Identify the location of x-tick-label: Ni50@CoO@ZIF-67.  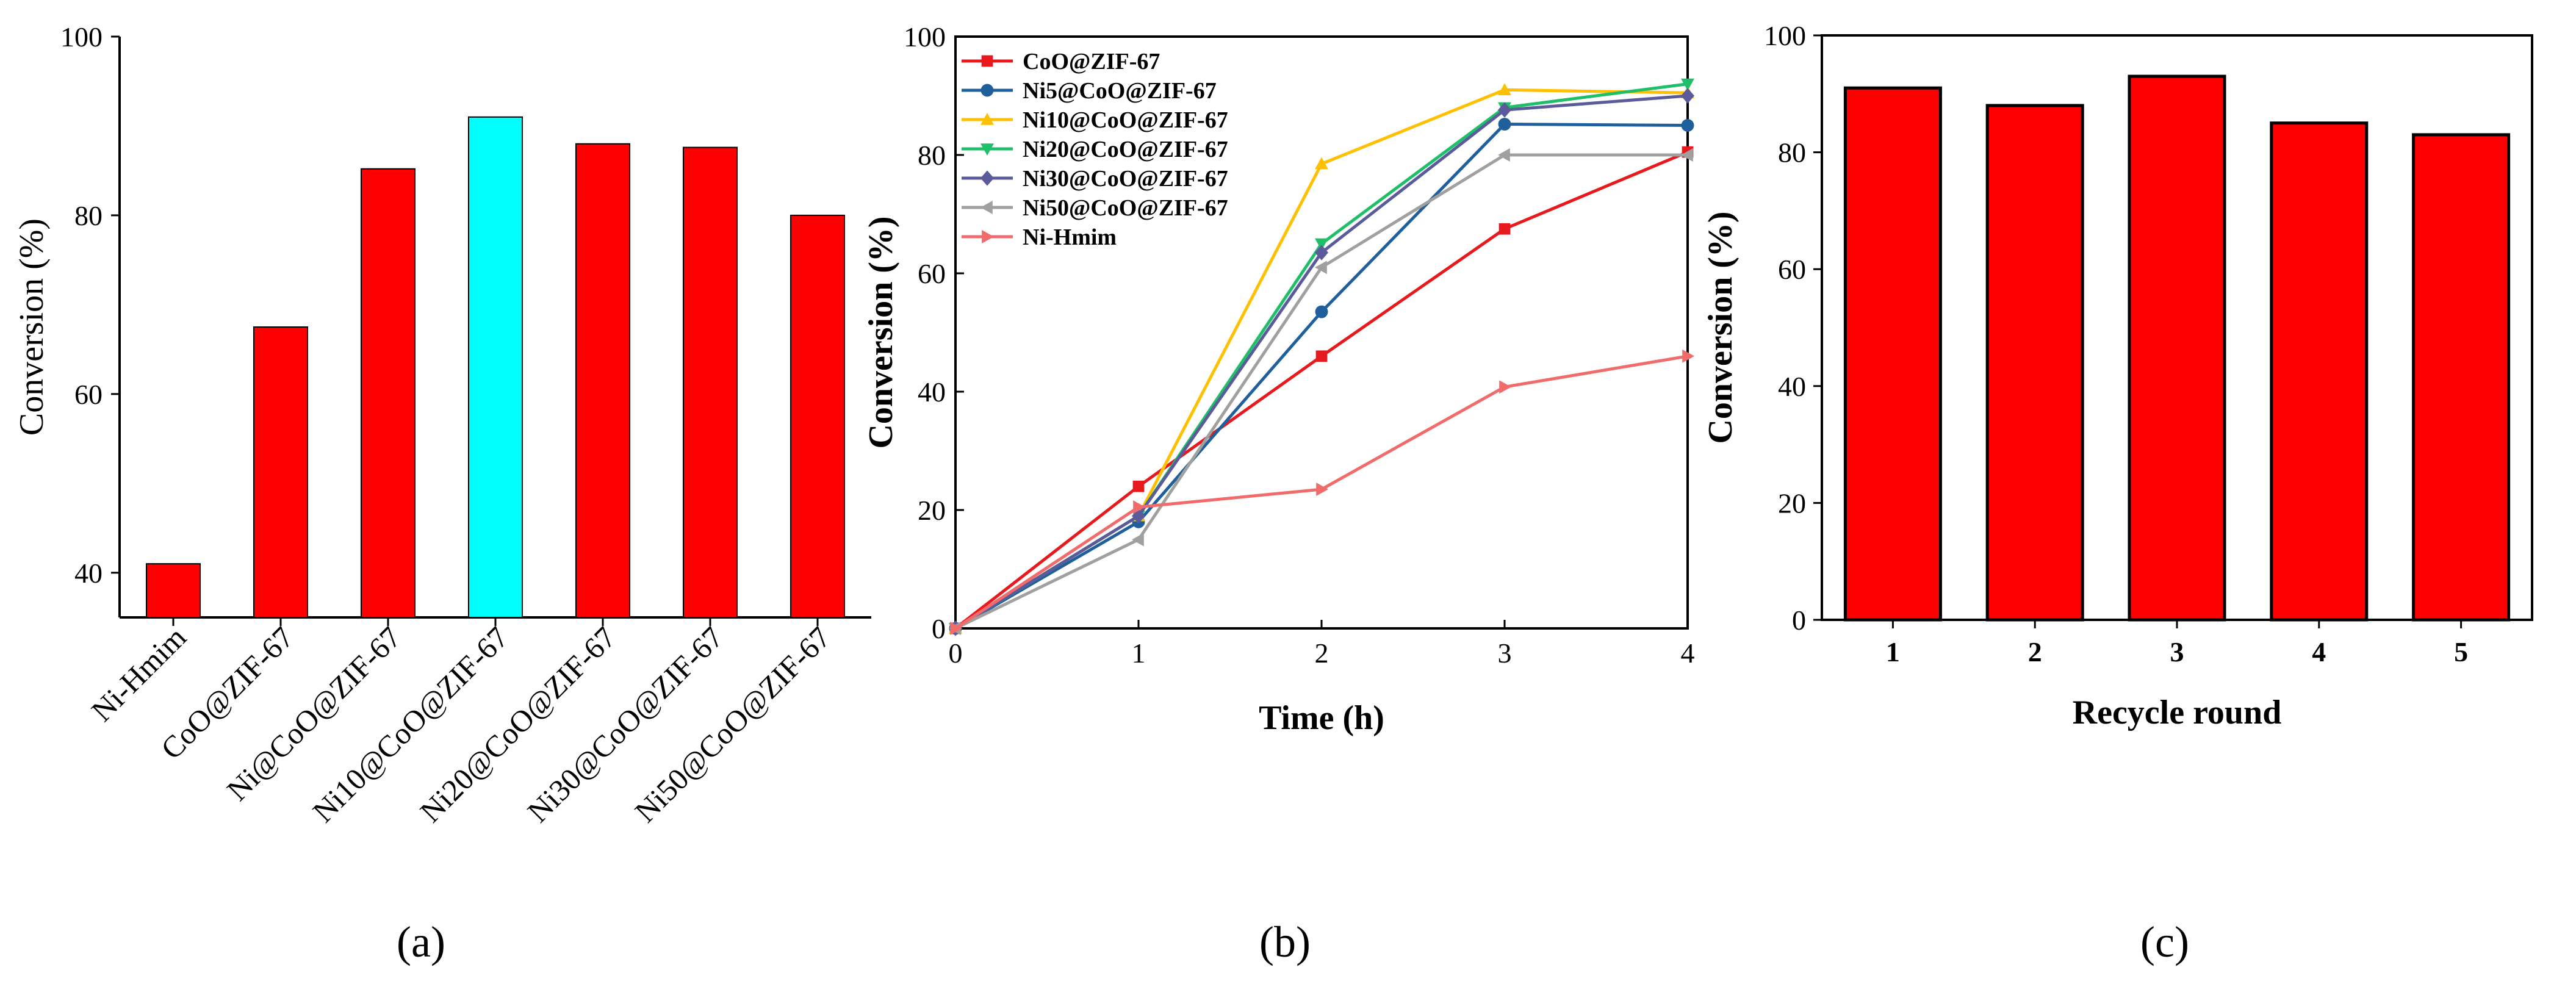
(732, 724).